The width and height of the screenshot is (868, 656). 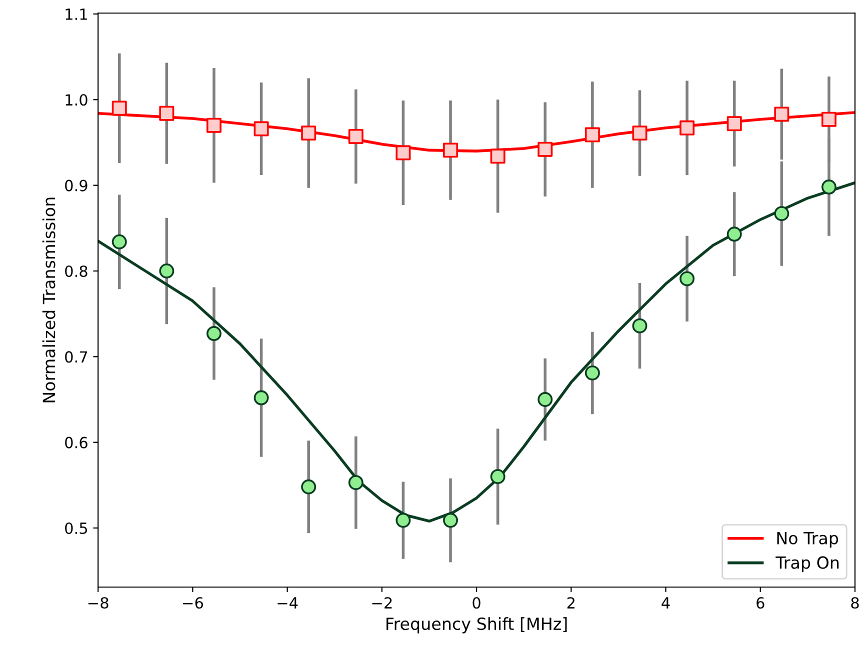 What do you see at coordinates (193, 603) in the screenshot?
I see `x-tick-label: −6` at bounding box center [193, 603].